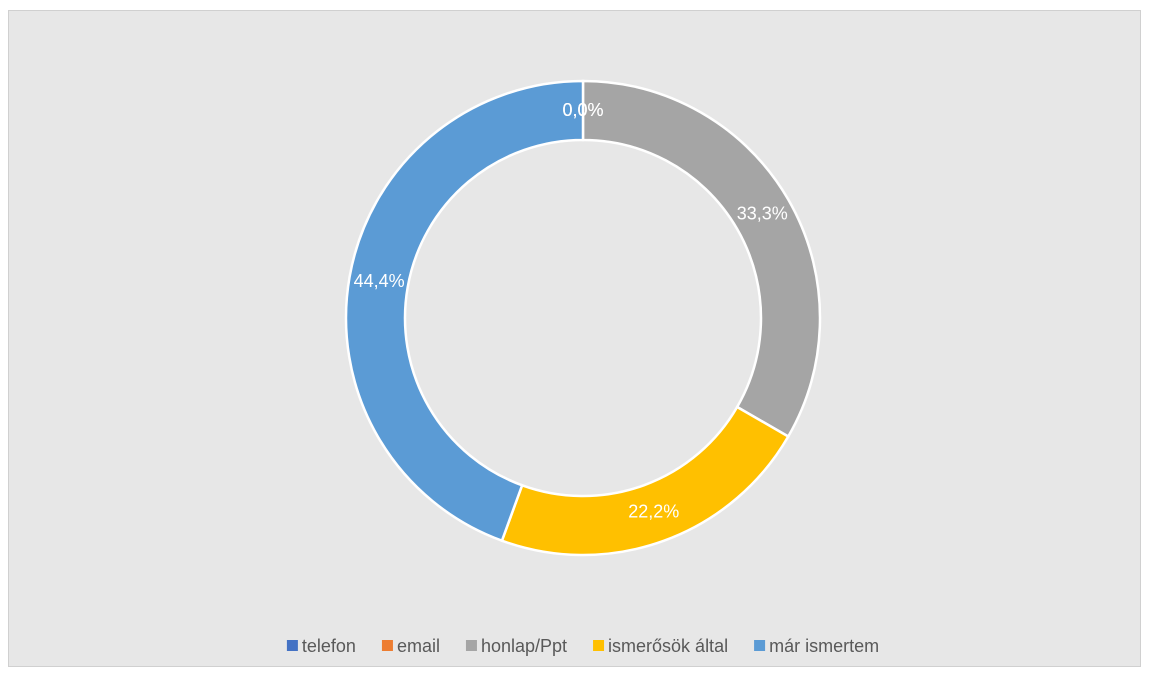  I want to click on legend-label: telefon, so click(329, 646).